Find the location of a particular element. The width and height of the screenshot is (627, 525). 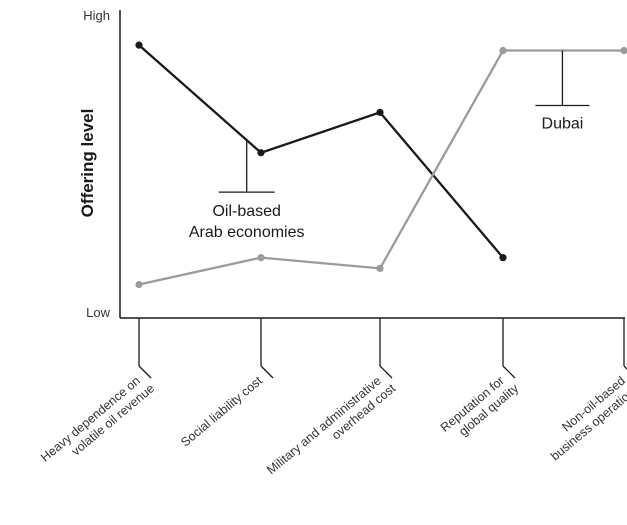

category-label: Military and administrativeoverhead cost is located at coordinates (331, 428).